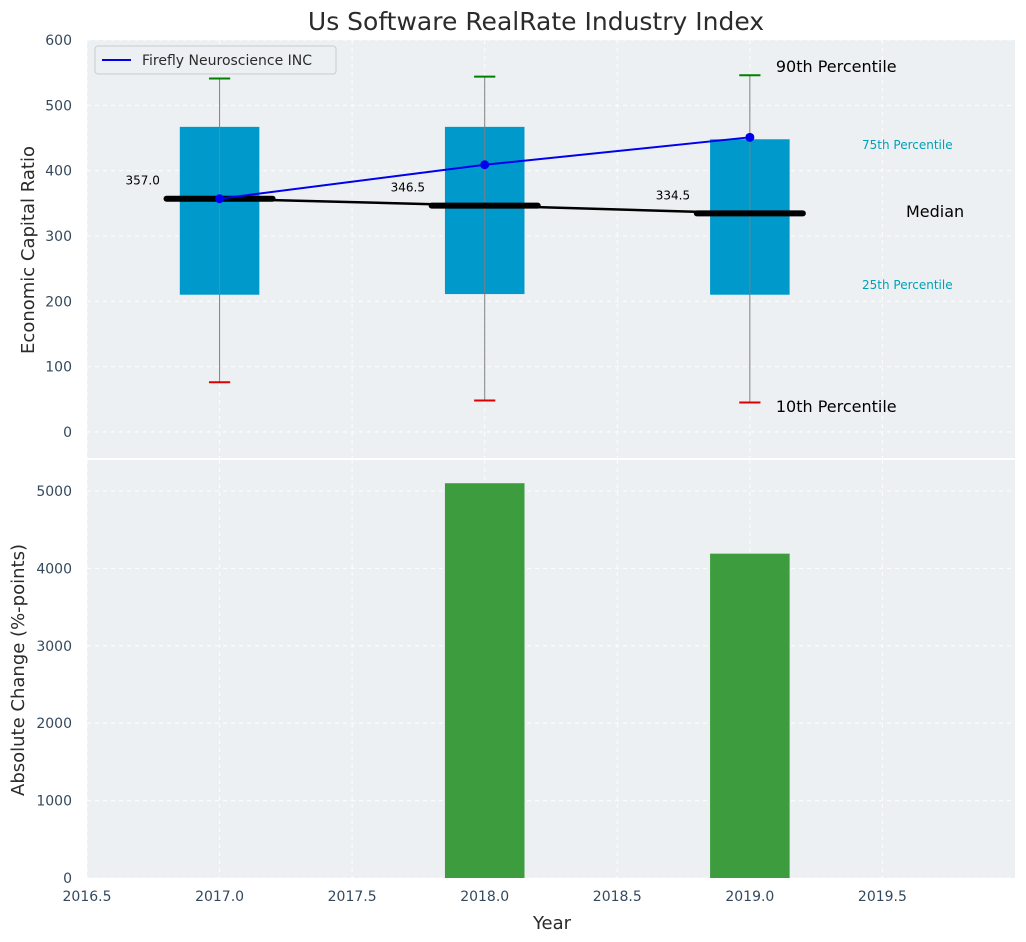 This screenshot has height=942, width=1026. Describe the element at coordinates (552, 923) in the screenshot. I see `x-axis-label: Year` at that location.